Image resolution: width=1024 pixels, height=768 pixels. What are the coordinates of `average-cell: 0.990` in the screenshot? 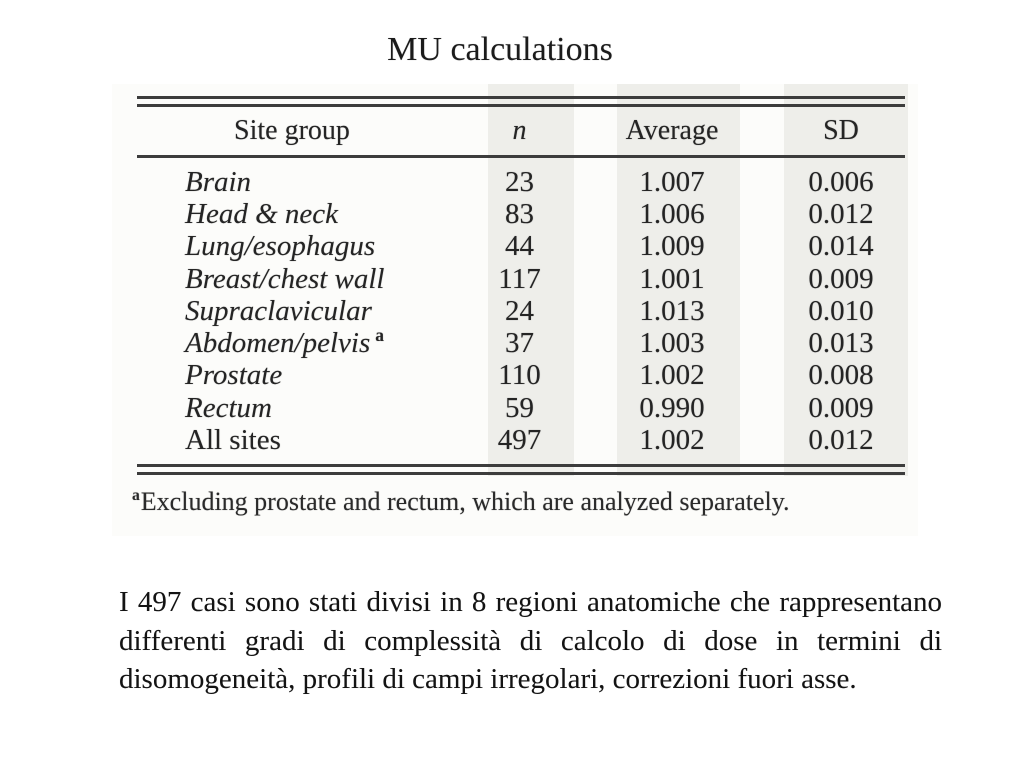 It's located at (672, 407).